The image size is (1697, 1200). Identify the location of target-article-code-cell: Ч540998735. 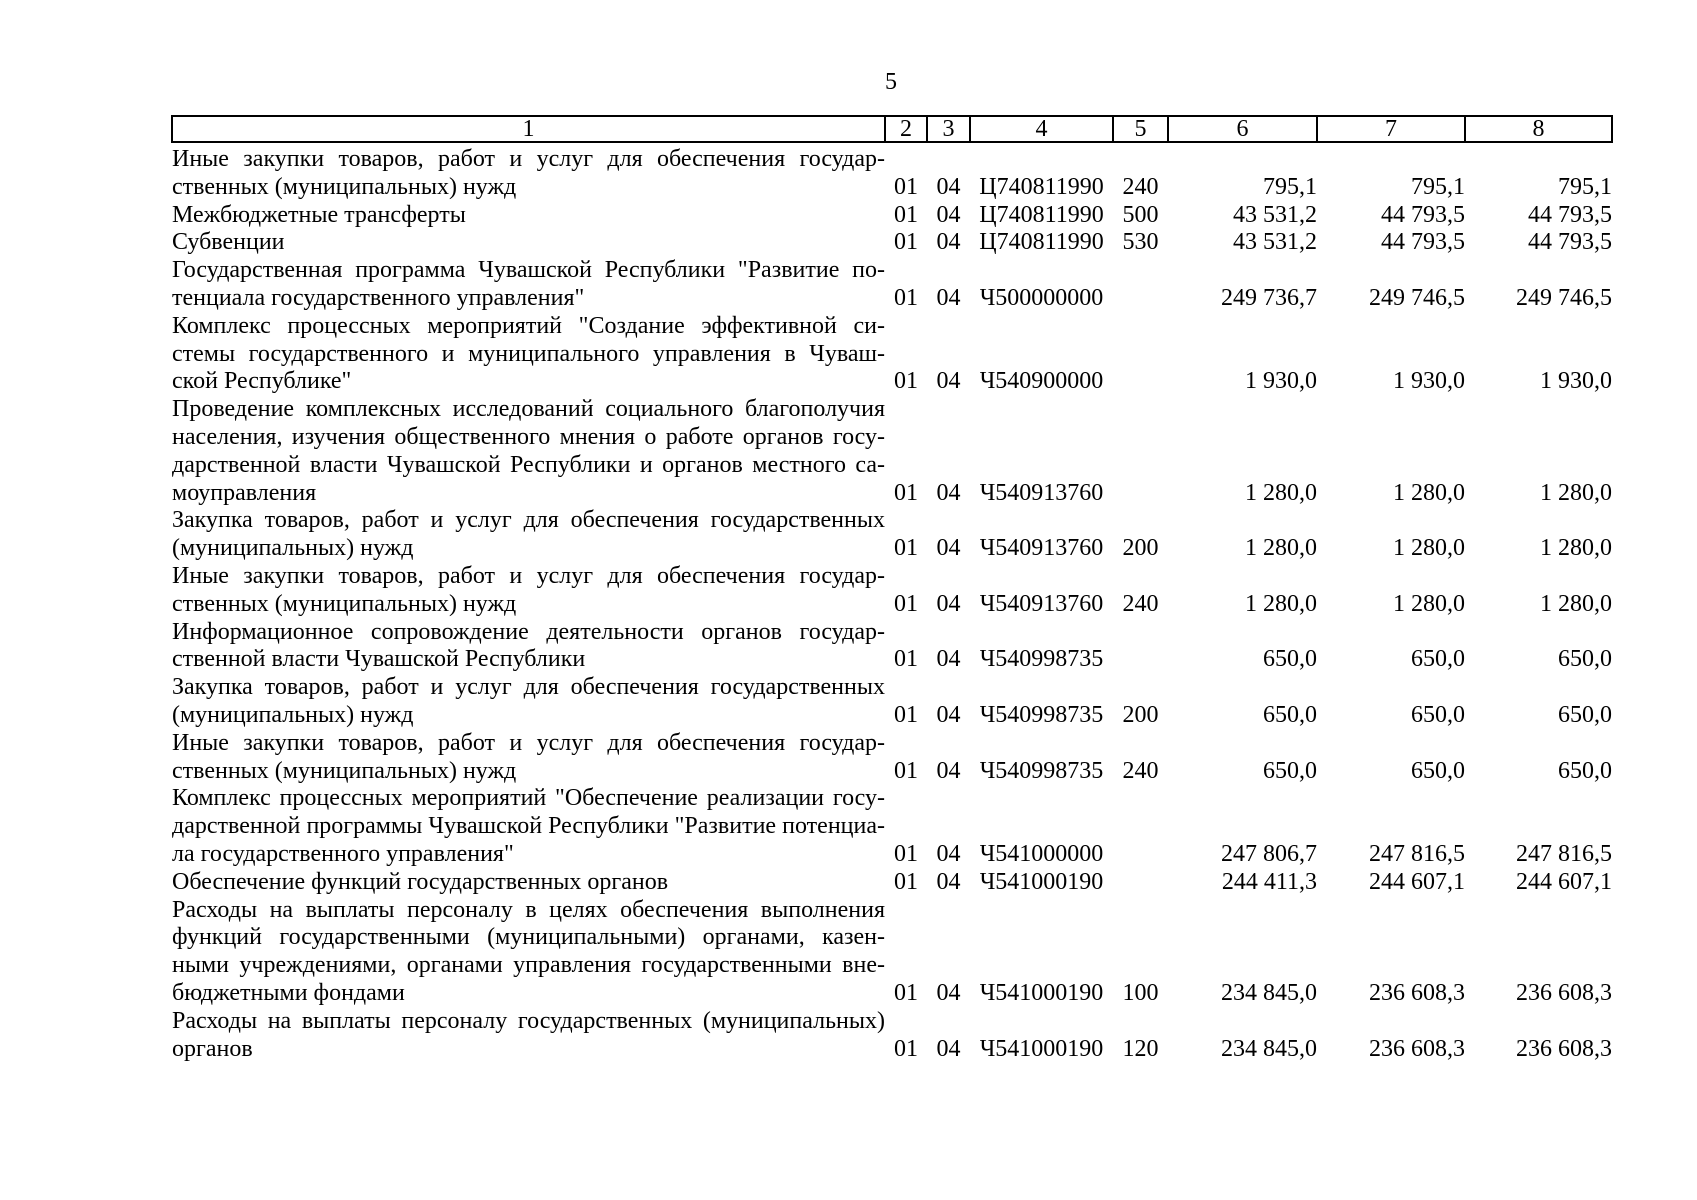
(1041, 659).